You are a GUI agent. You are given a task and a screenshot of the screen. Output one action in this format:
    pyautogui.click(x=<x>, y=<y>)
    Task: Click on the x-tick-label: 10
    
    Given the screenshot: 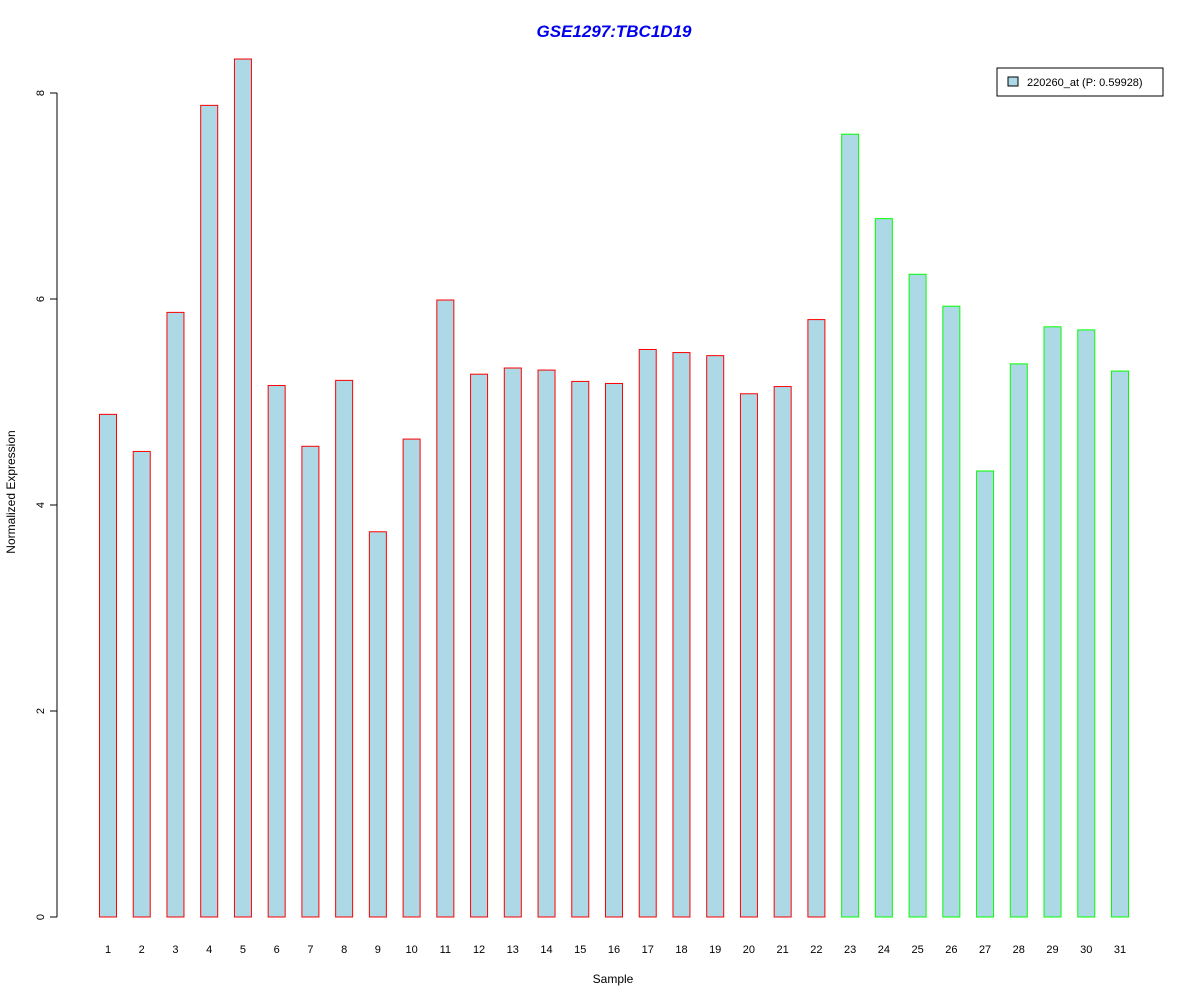 What is the action you would take?
    pyautogui.click(x=411, y=950)
    